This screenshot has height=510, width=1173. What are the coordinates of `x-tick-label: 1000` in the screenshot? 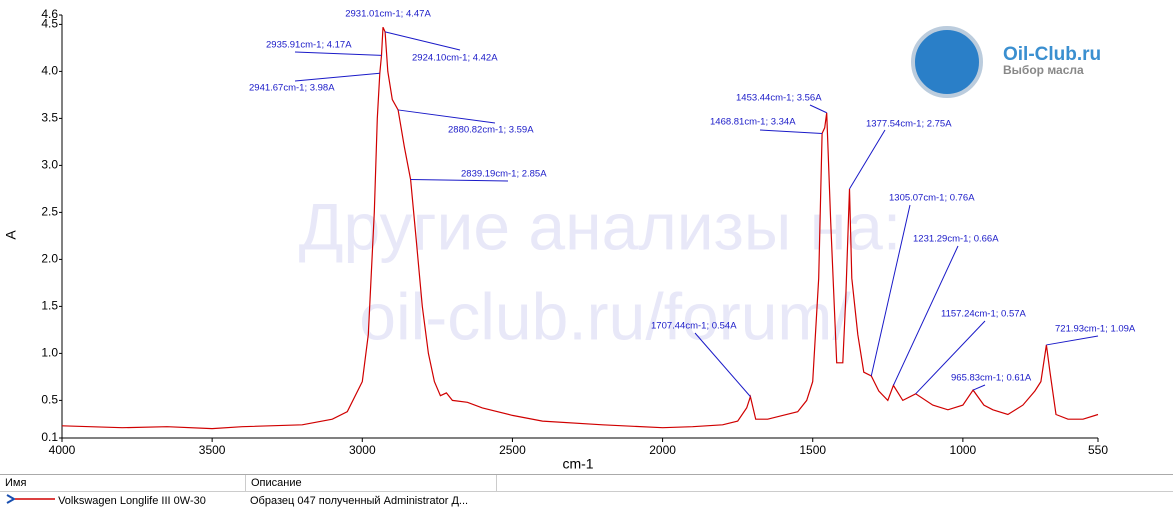 It's located at (963, 450).